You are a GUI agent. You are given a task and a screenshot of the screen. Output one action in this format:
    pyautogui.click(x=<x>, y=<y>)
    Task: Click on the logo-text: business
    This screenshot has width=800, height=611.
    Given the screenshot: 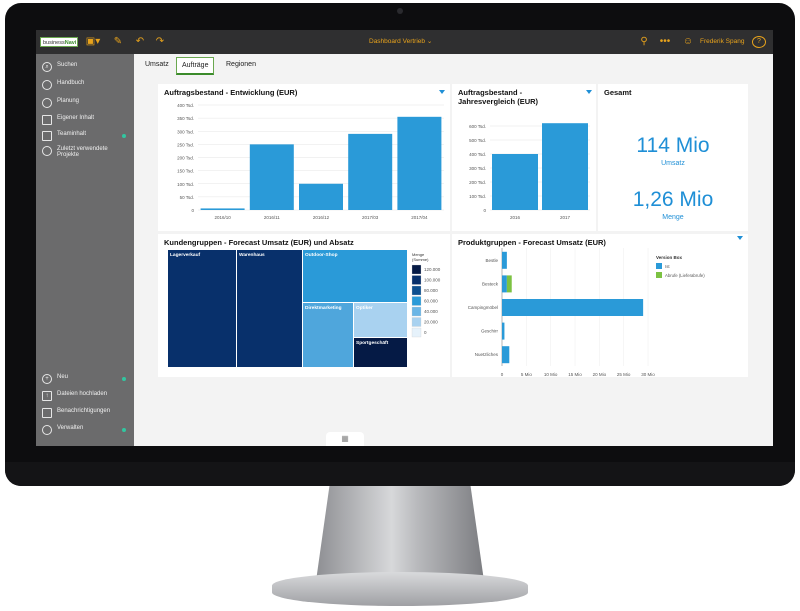 What is the action you would take?
    pyautogui.click(x=54, y=43)
    